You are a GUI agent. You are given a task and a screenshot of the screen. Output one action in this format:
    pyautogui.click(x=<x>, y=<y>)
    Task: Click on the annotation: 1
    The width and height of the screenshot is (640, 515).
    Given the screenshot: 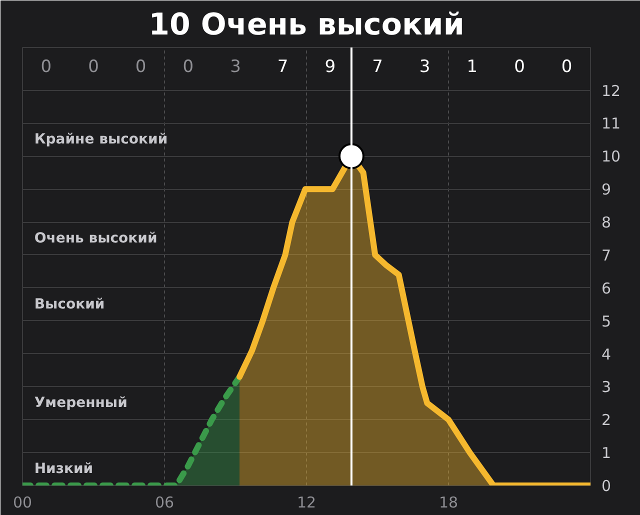 What is the action you would take?
    pyautogui.click(x=472, y=67)
    